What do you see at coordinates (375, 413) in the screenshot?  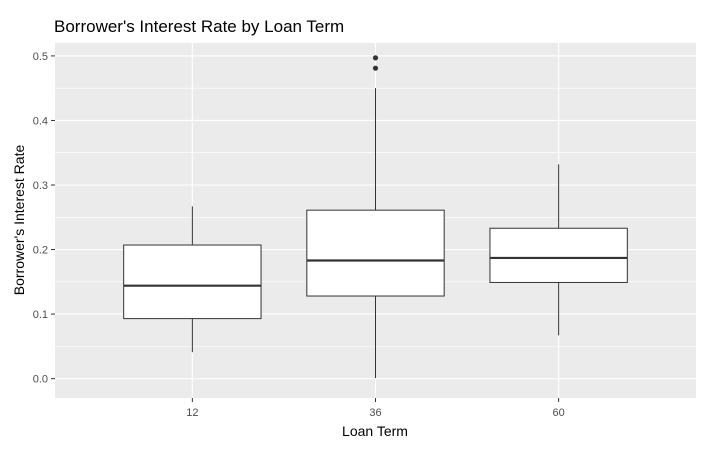 I see `x-tick-label: 36` at bounding box center [375, 413].